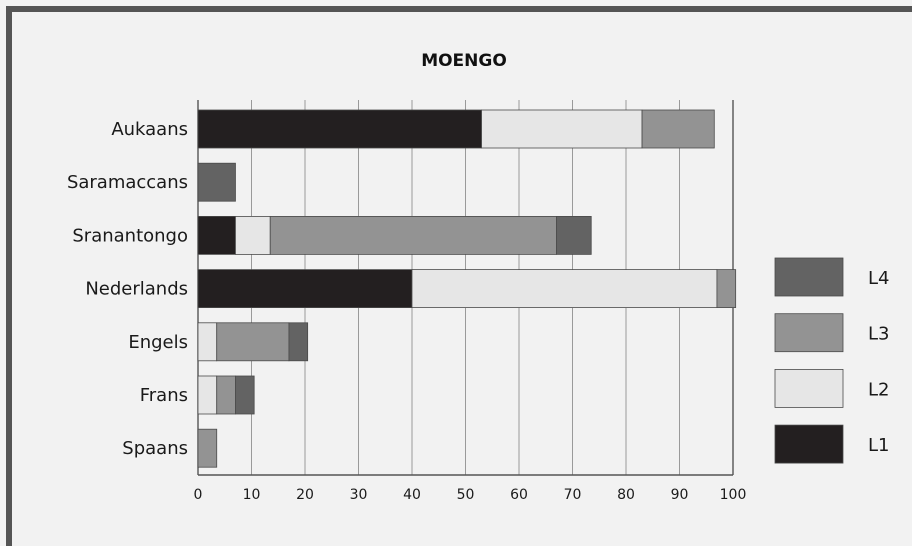  What do you see at coordinates (464, 61) in the screenshot?
I see `chart-title: MOENGO` at bounding box center [464, 61].